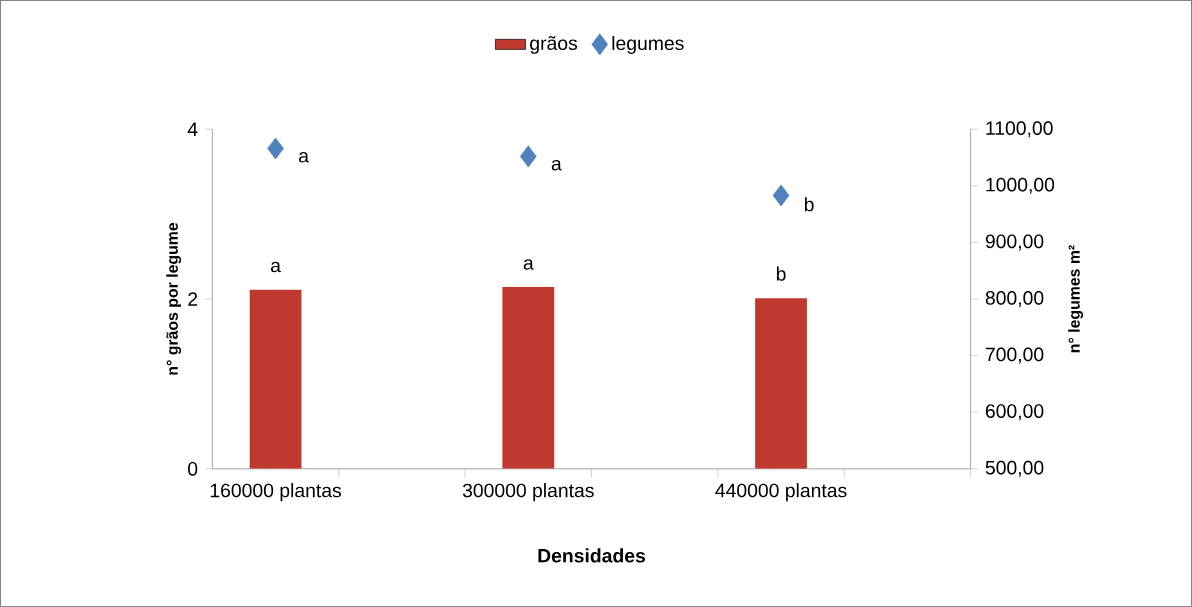  Describe the element at coordinates (592, 555) in the screenshot. I see `x-axis-title: Densidades` at that location.